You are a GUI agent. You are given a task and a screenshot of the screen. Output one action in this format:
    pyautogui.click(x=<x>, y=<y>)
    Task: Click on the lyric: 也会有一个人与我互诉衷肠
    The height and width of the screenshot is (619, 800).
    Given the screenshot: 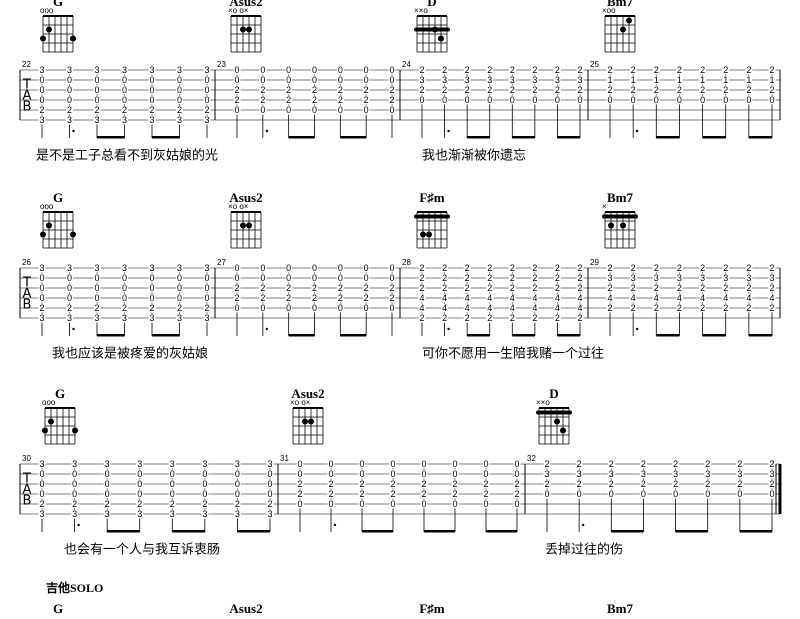 What is the action you would take?
    pyautogui.click(x=142, y=550)
    